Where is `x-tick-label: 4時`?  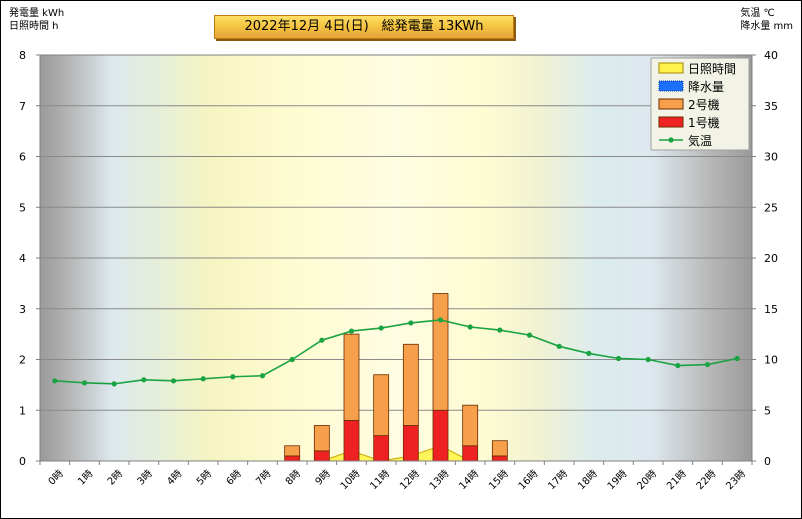 x-tick-label: 4時 is located at coordinates (175, 478).